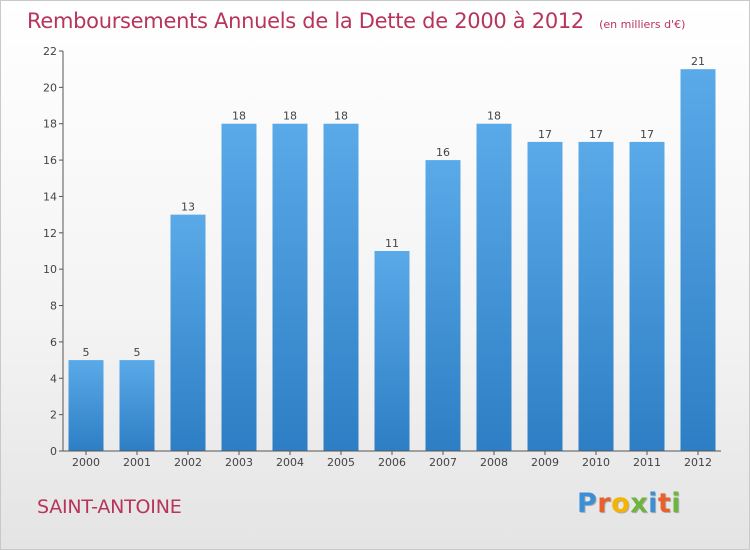 The height and width of the screenshot is (550, 750). Describe the element at coordinates (53, 378) in the screenshot. I see `y-tick-label: 4` at that location.